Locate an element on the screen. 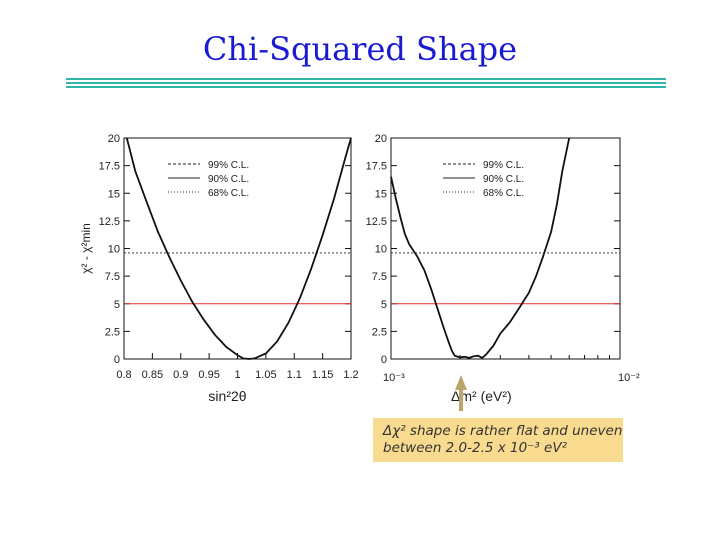 Image resolution: width=720 pixels, height=540 pixels. panel1-legend-label: 68% C.L. is located at coordinates (228, 193).